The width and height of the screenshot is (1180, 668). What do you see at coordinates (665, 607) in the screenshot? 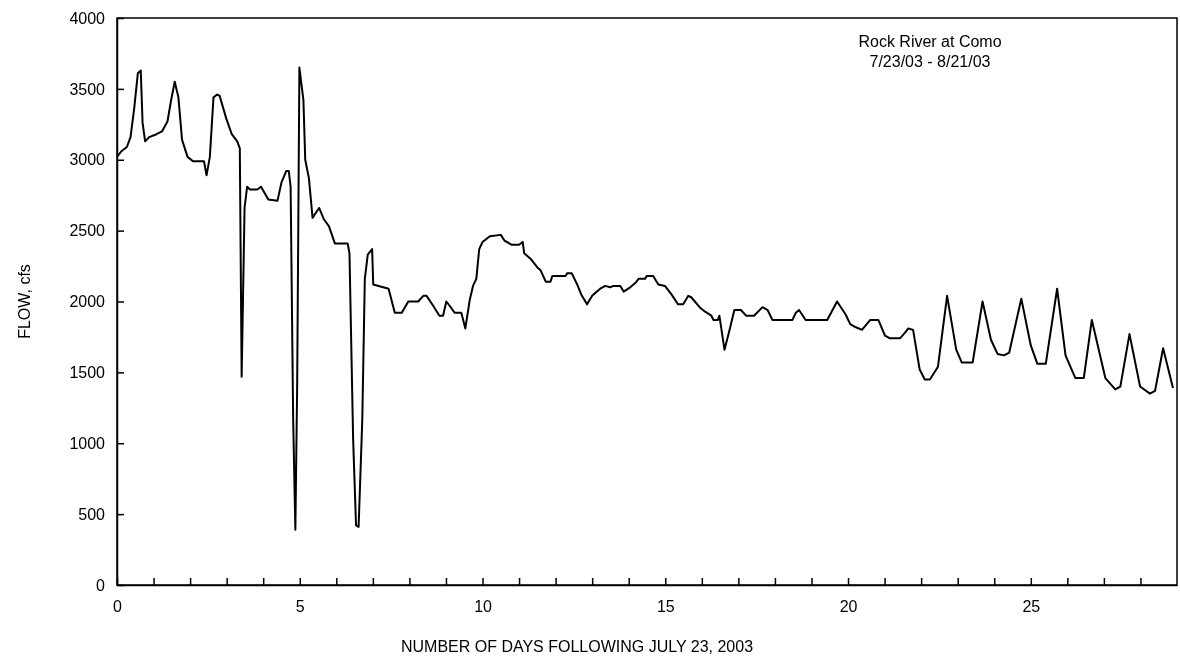
I see `x-tick-label: 15` at bounding box center [665, 607].